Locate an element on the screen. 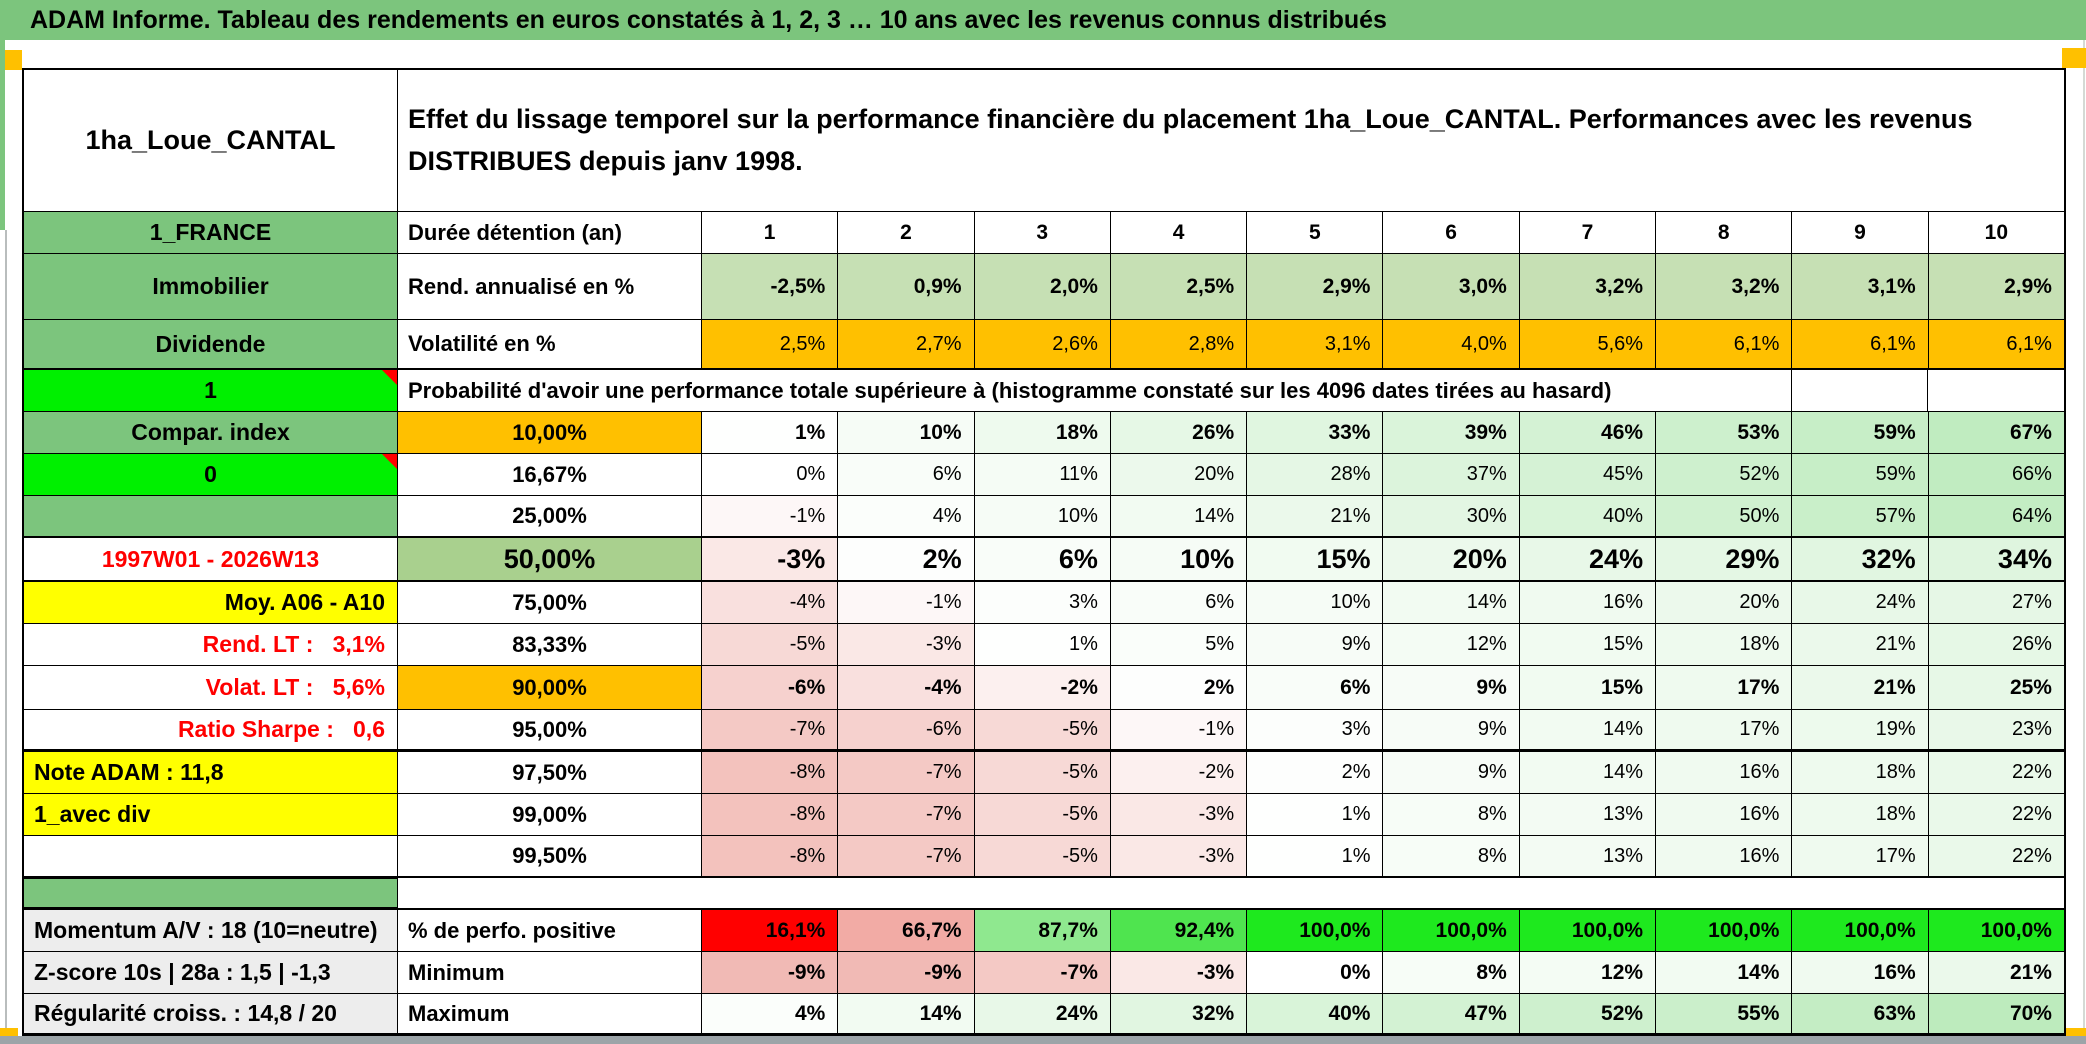 Image resolution: width=2086 pixels, height=1044 pixels. cell-p95-y10: 23% is located at coordinates (1996, 731).